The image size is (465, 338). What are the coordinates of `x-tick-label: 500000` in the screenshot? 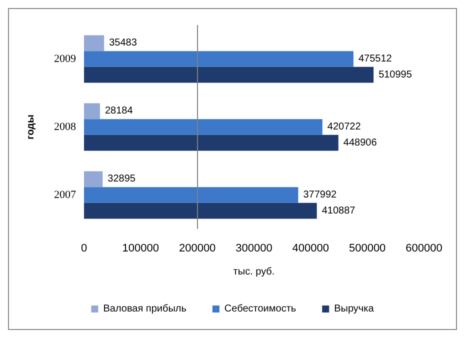 It's located at (367, 248).